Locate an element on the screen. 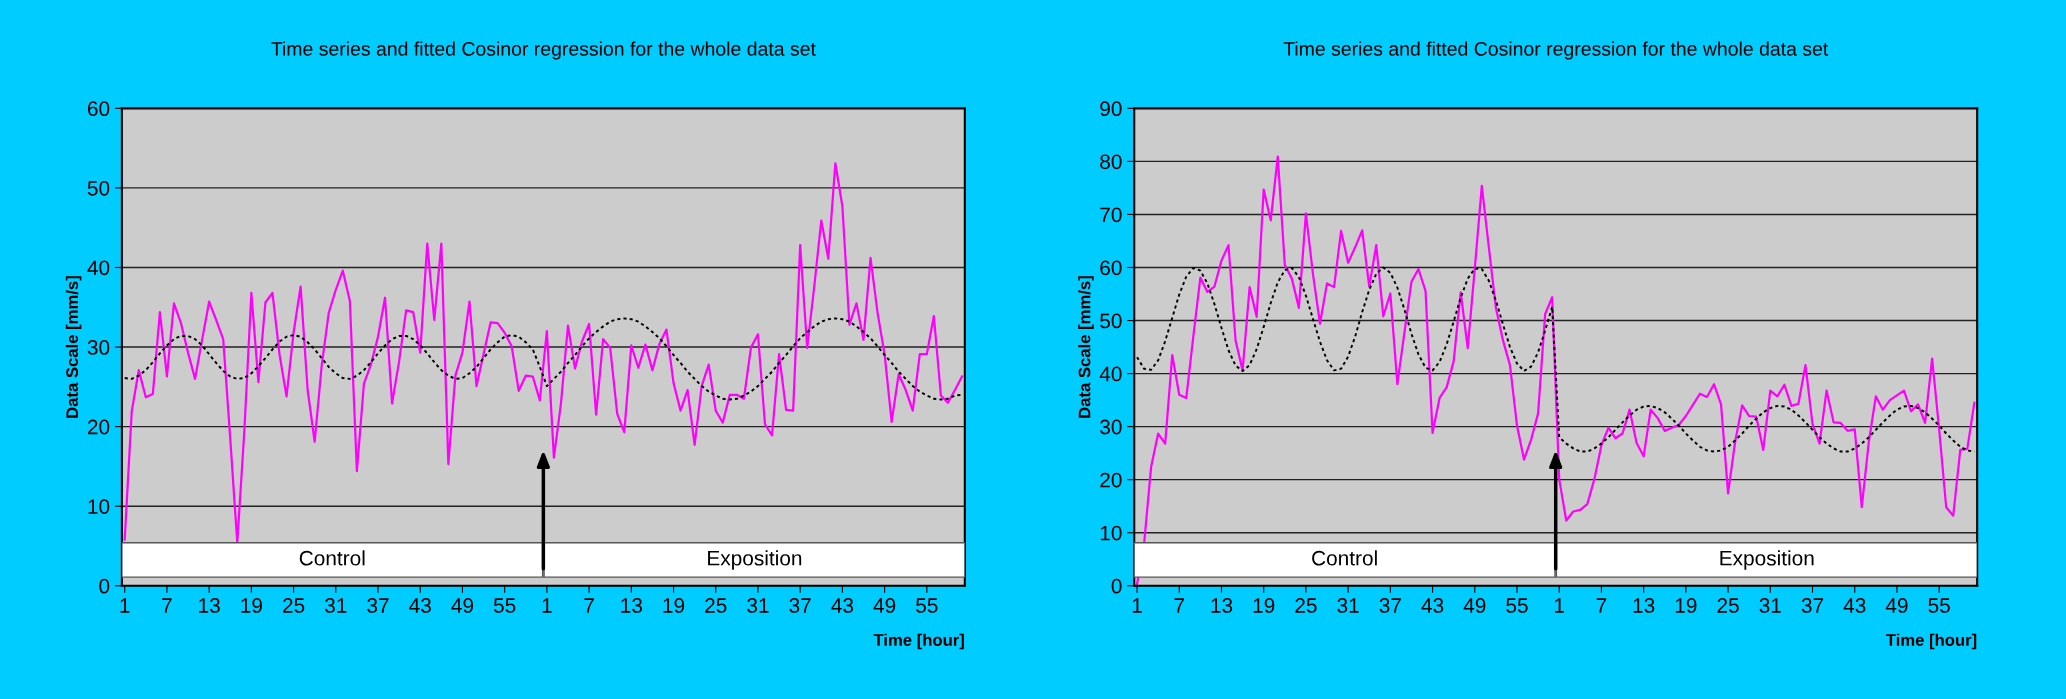 This screenshot has width=2066, height=699. y-tick-label: 80 is located at coordinates (1111, 162).